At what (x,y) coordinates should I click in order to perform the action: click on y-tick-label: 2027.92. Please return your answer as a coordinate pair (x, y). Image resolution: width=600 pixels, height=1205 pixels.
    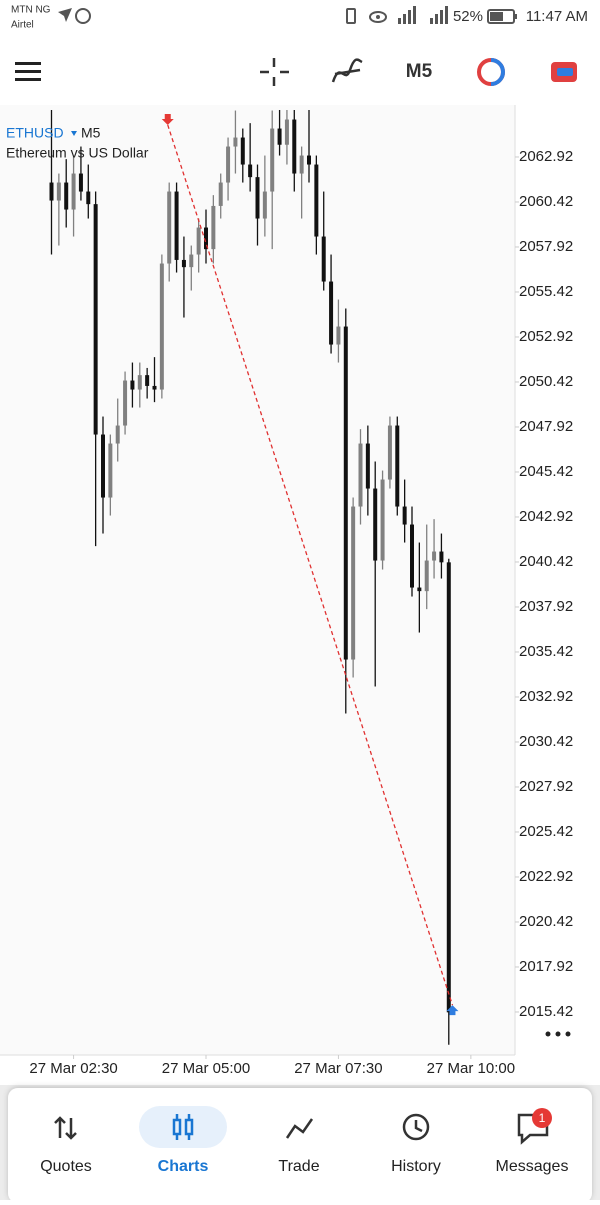
    Looking at the image, I should click on (546, 786).